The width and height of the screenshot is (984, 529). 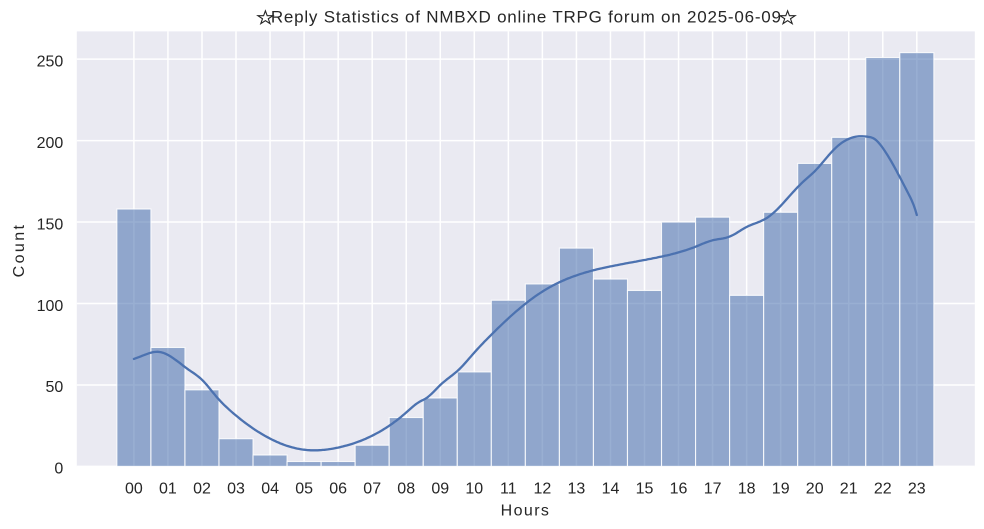 What do you see at coordinates (50, 143) in the screenshot?
I see `svg-text: 200` at bounding box center [50, 143].